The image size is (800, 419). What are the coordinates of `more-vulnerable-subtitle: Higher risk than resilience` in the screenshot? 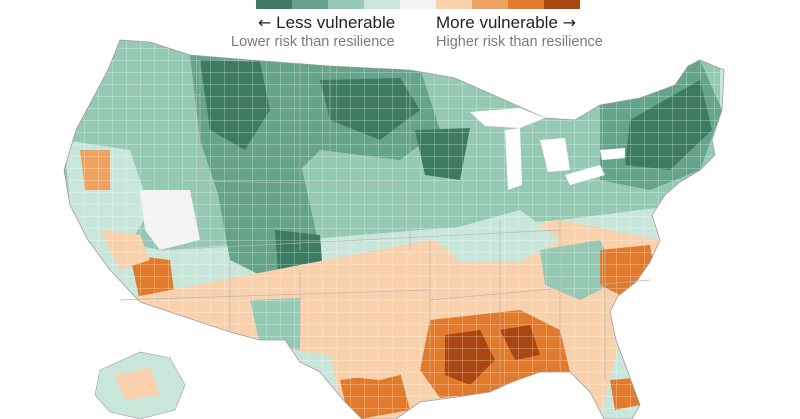 It's located at (519, 42).